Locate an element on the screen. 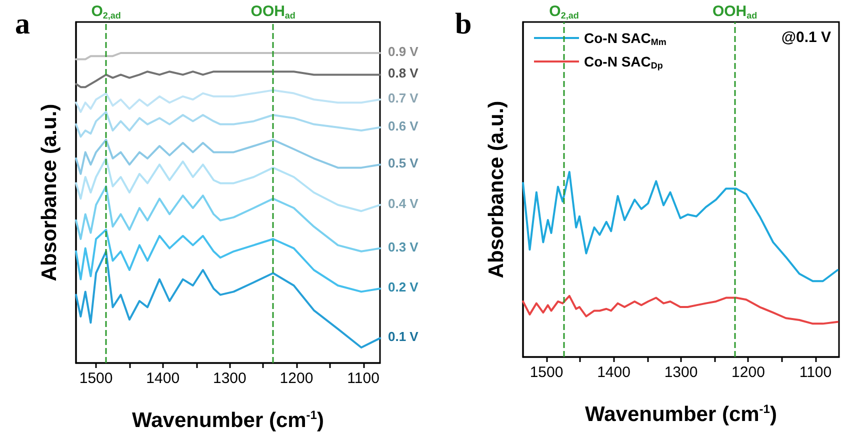 This screenshot has height=439, width=853. series-label: 0.6 V is located at coordinates (403, 126).